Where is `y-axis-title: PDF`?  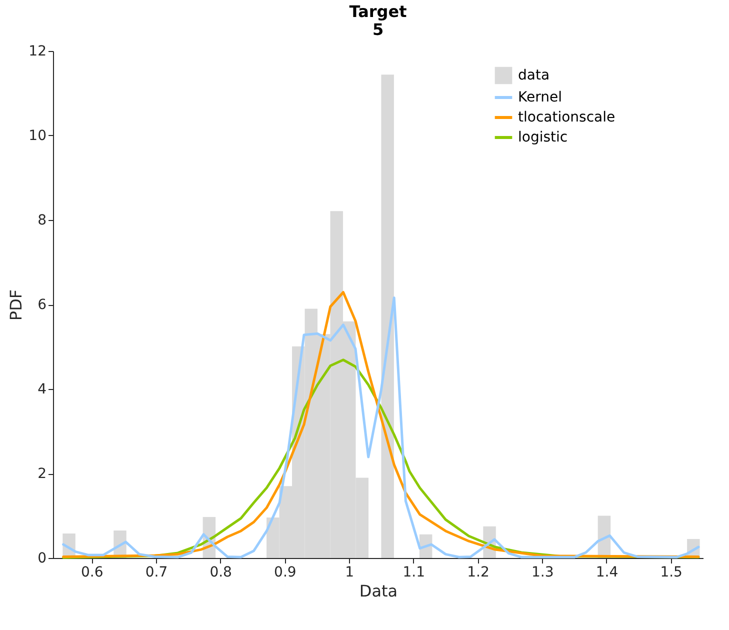
y-axis-title: PDF is located at coordinates (16, 305).